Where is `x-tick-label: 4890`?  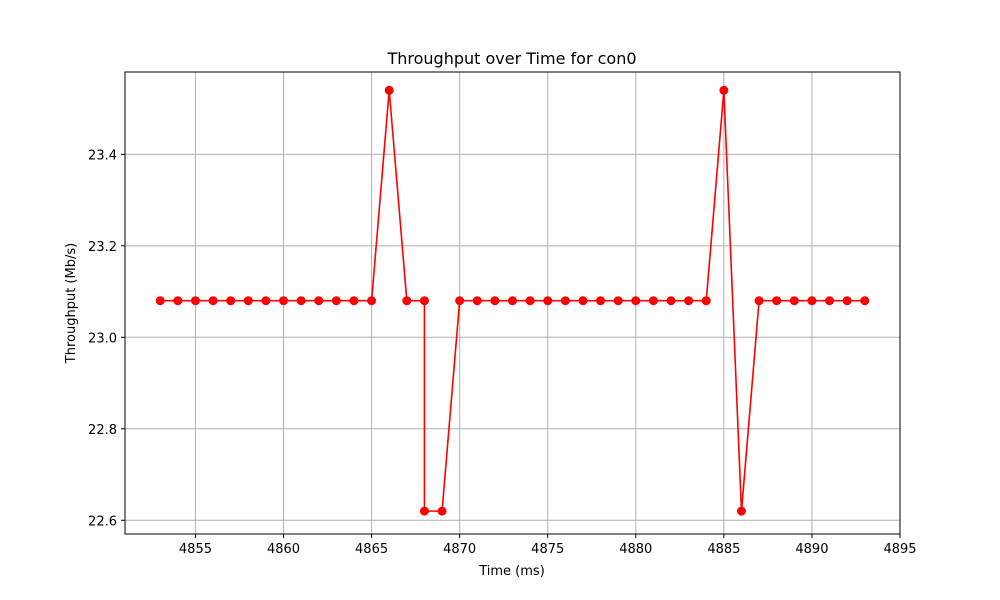
x-tick-label: 4890 is located at coordinates (811, 549).